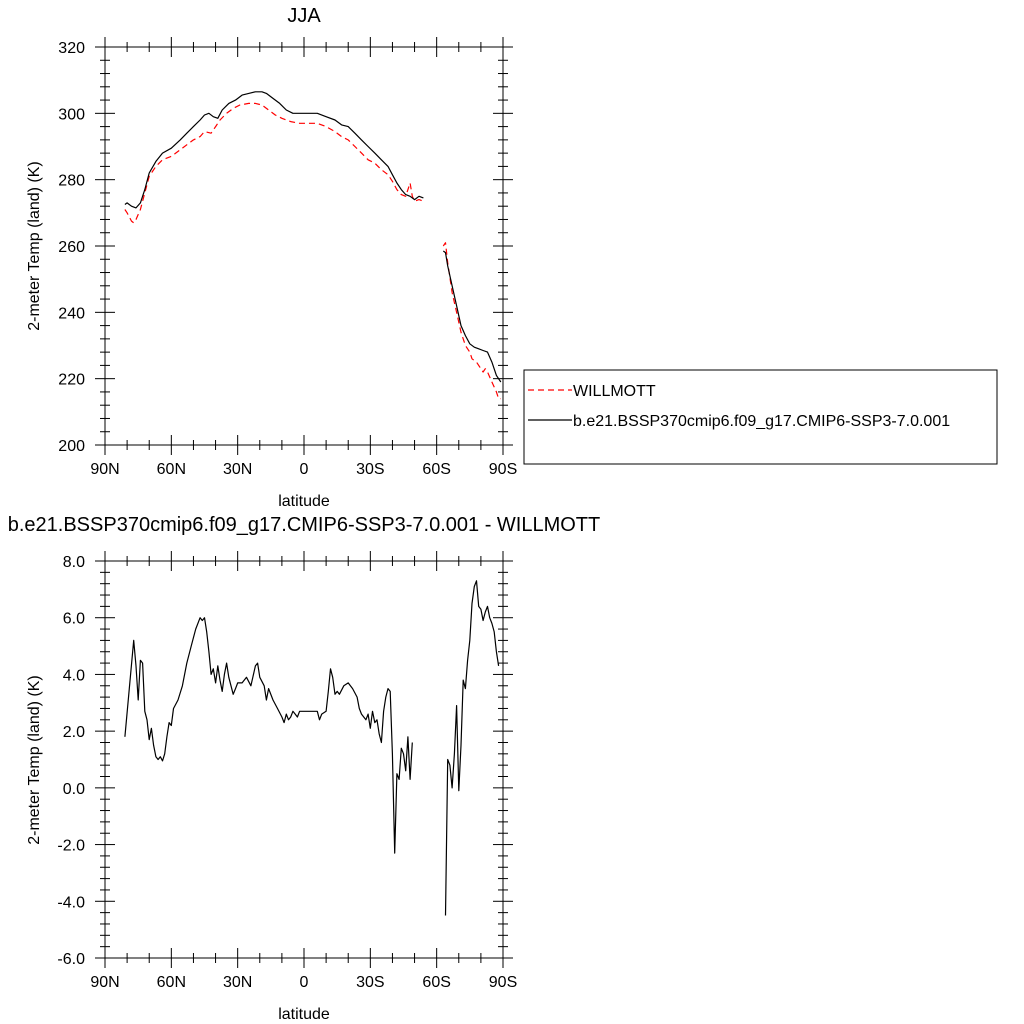 This screenshot has height=1024, width=1024. I want to click on bottom-y-tick-labels: -6.0 -4.0 -2.0 0.0 2.0 4.0 6.0 8.0, so click(71, 761).